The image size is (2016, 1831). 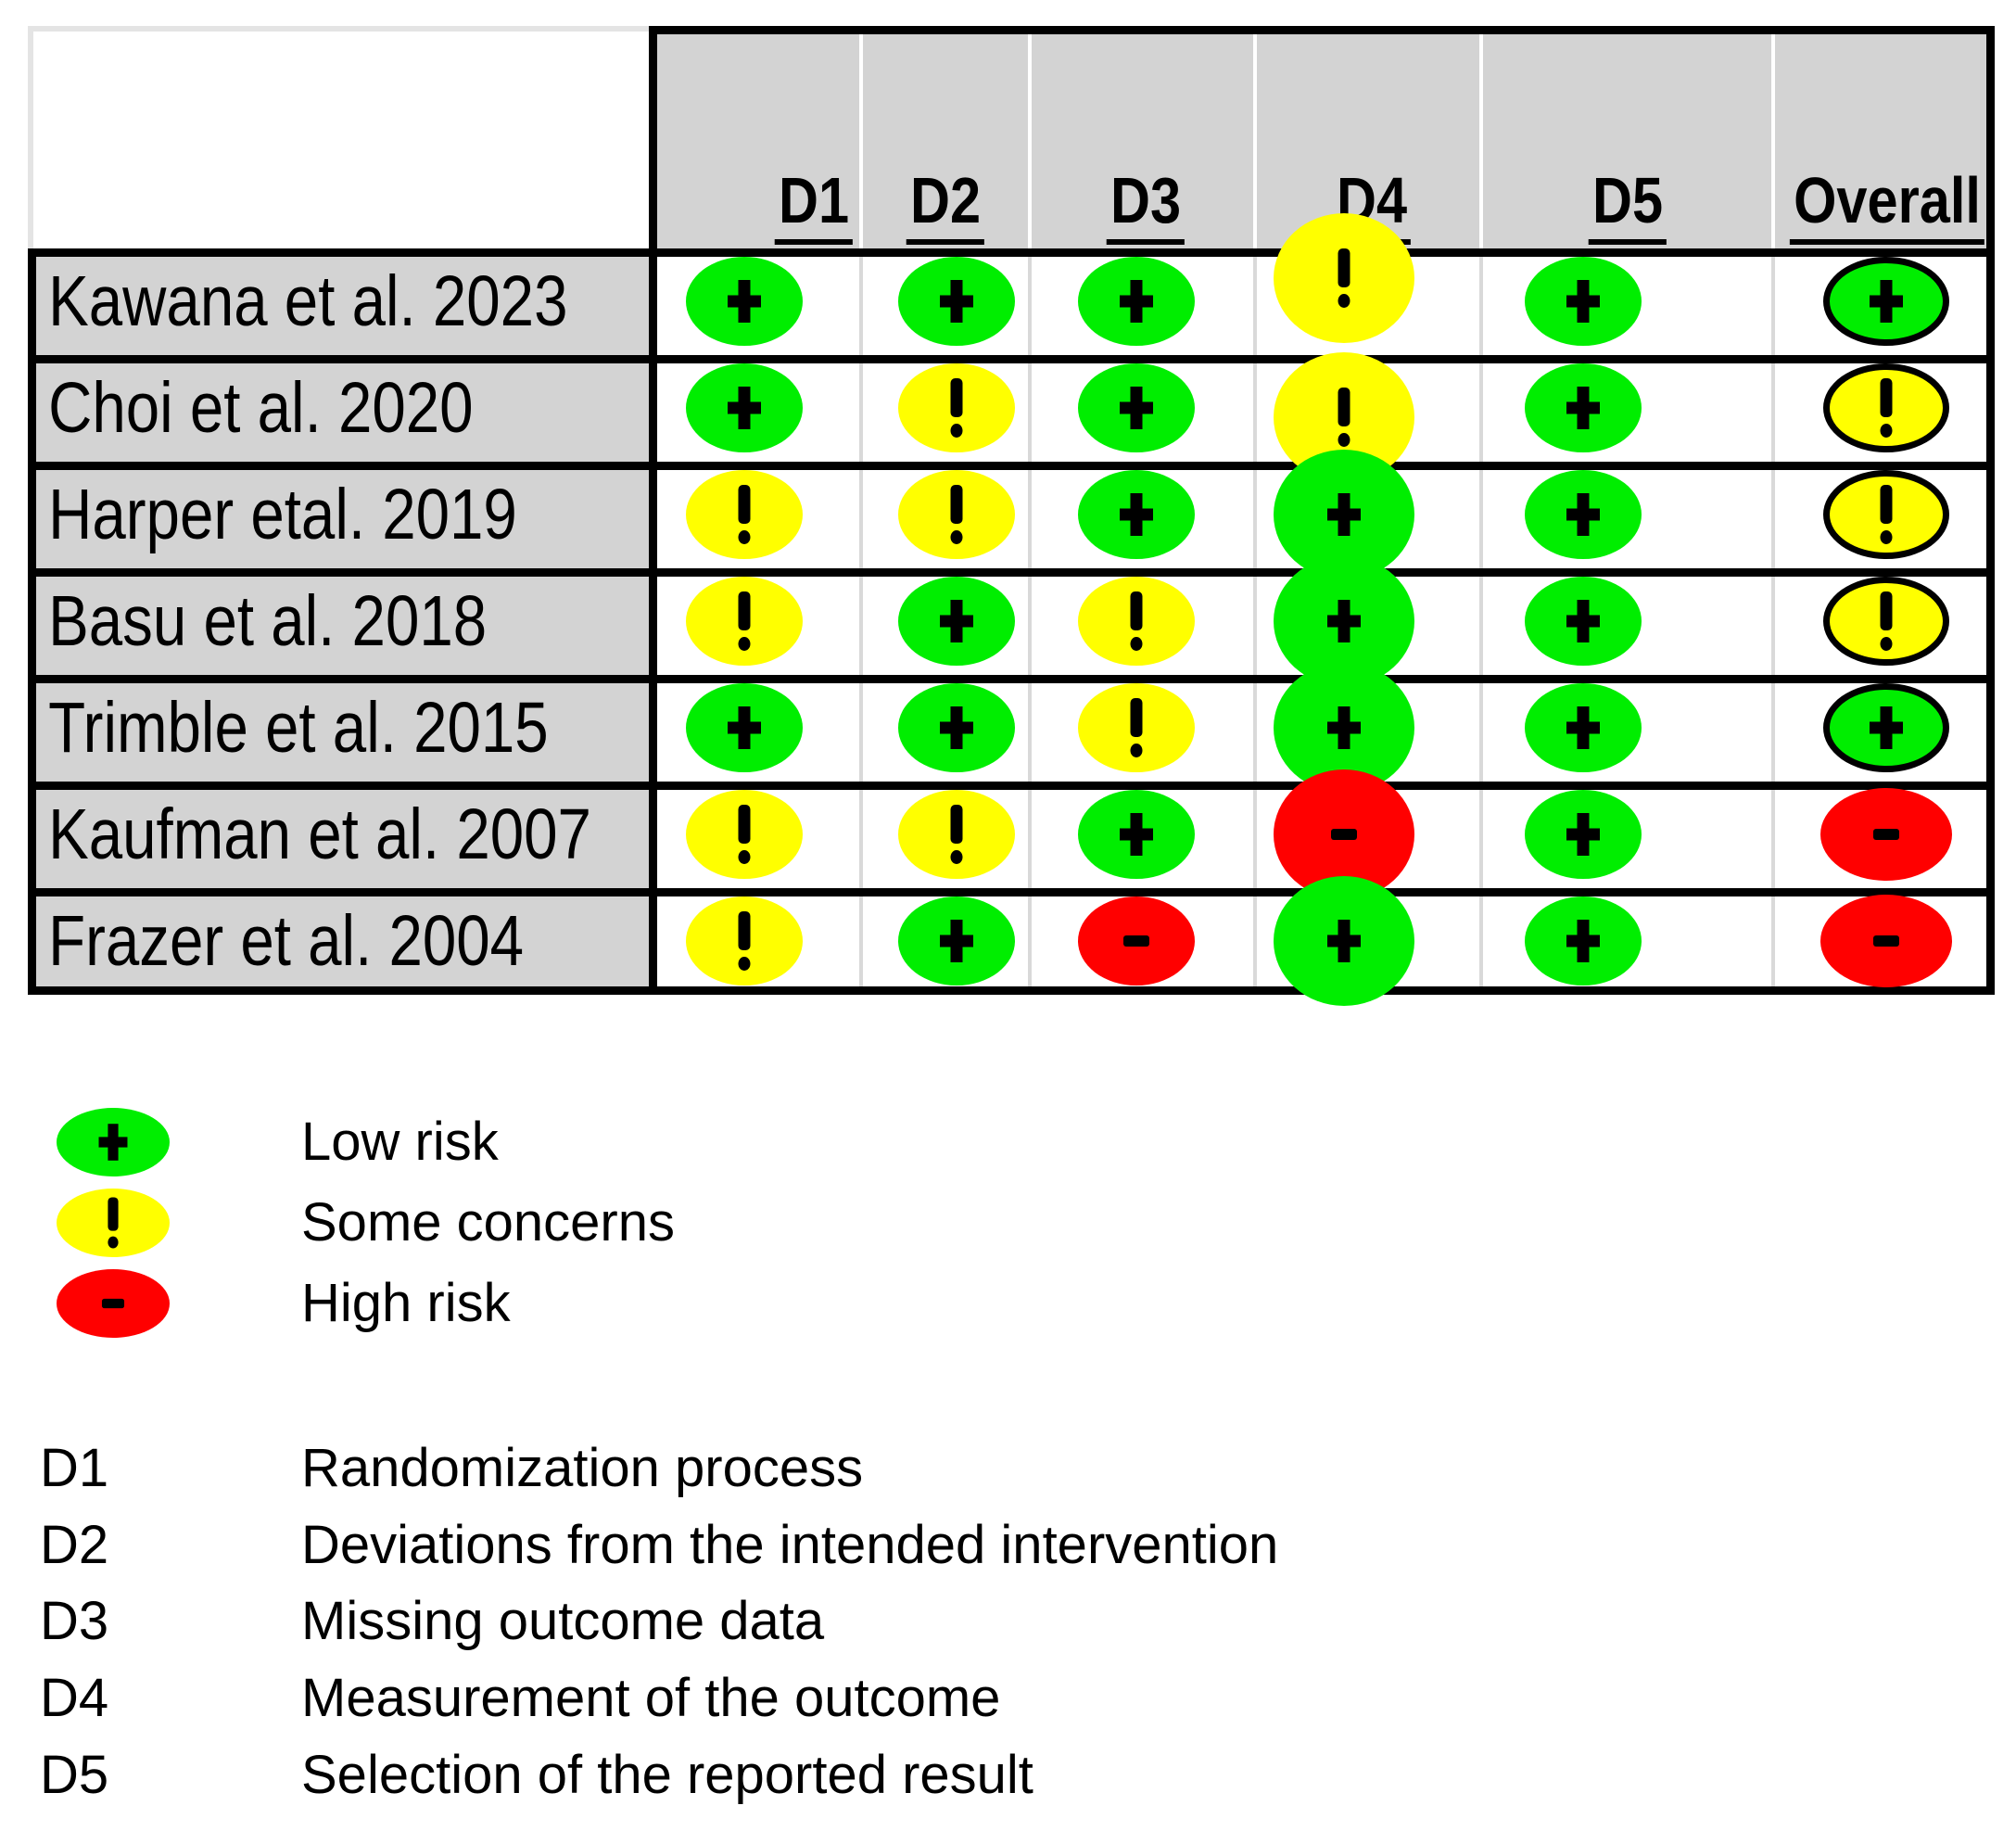 I want to click on definition-text: Missing outcome data, so click(x=563, y=1621).